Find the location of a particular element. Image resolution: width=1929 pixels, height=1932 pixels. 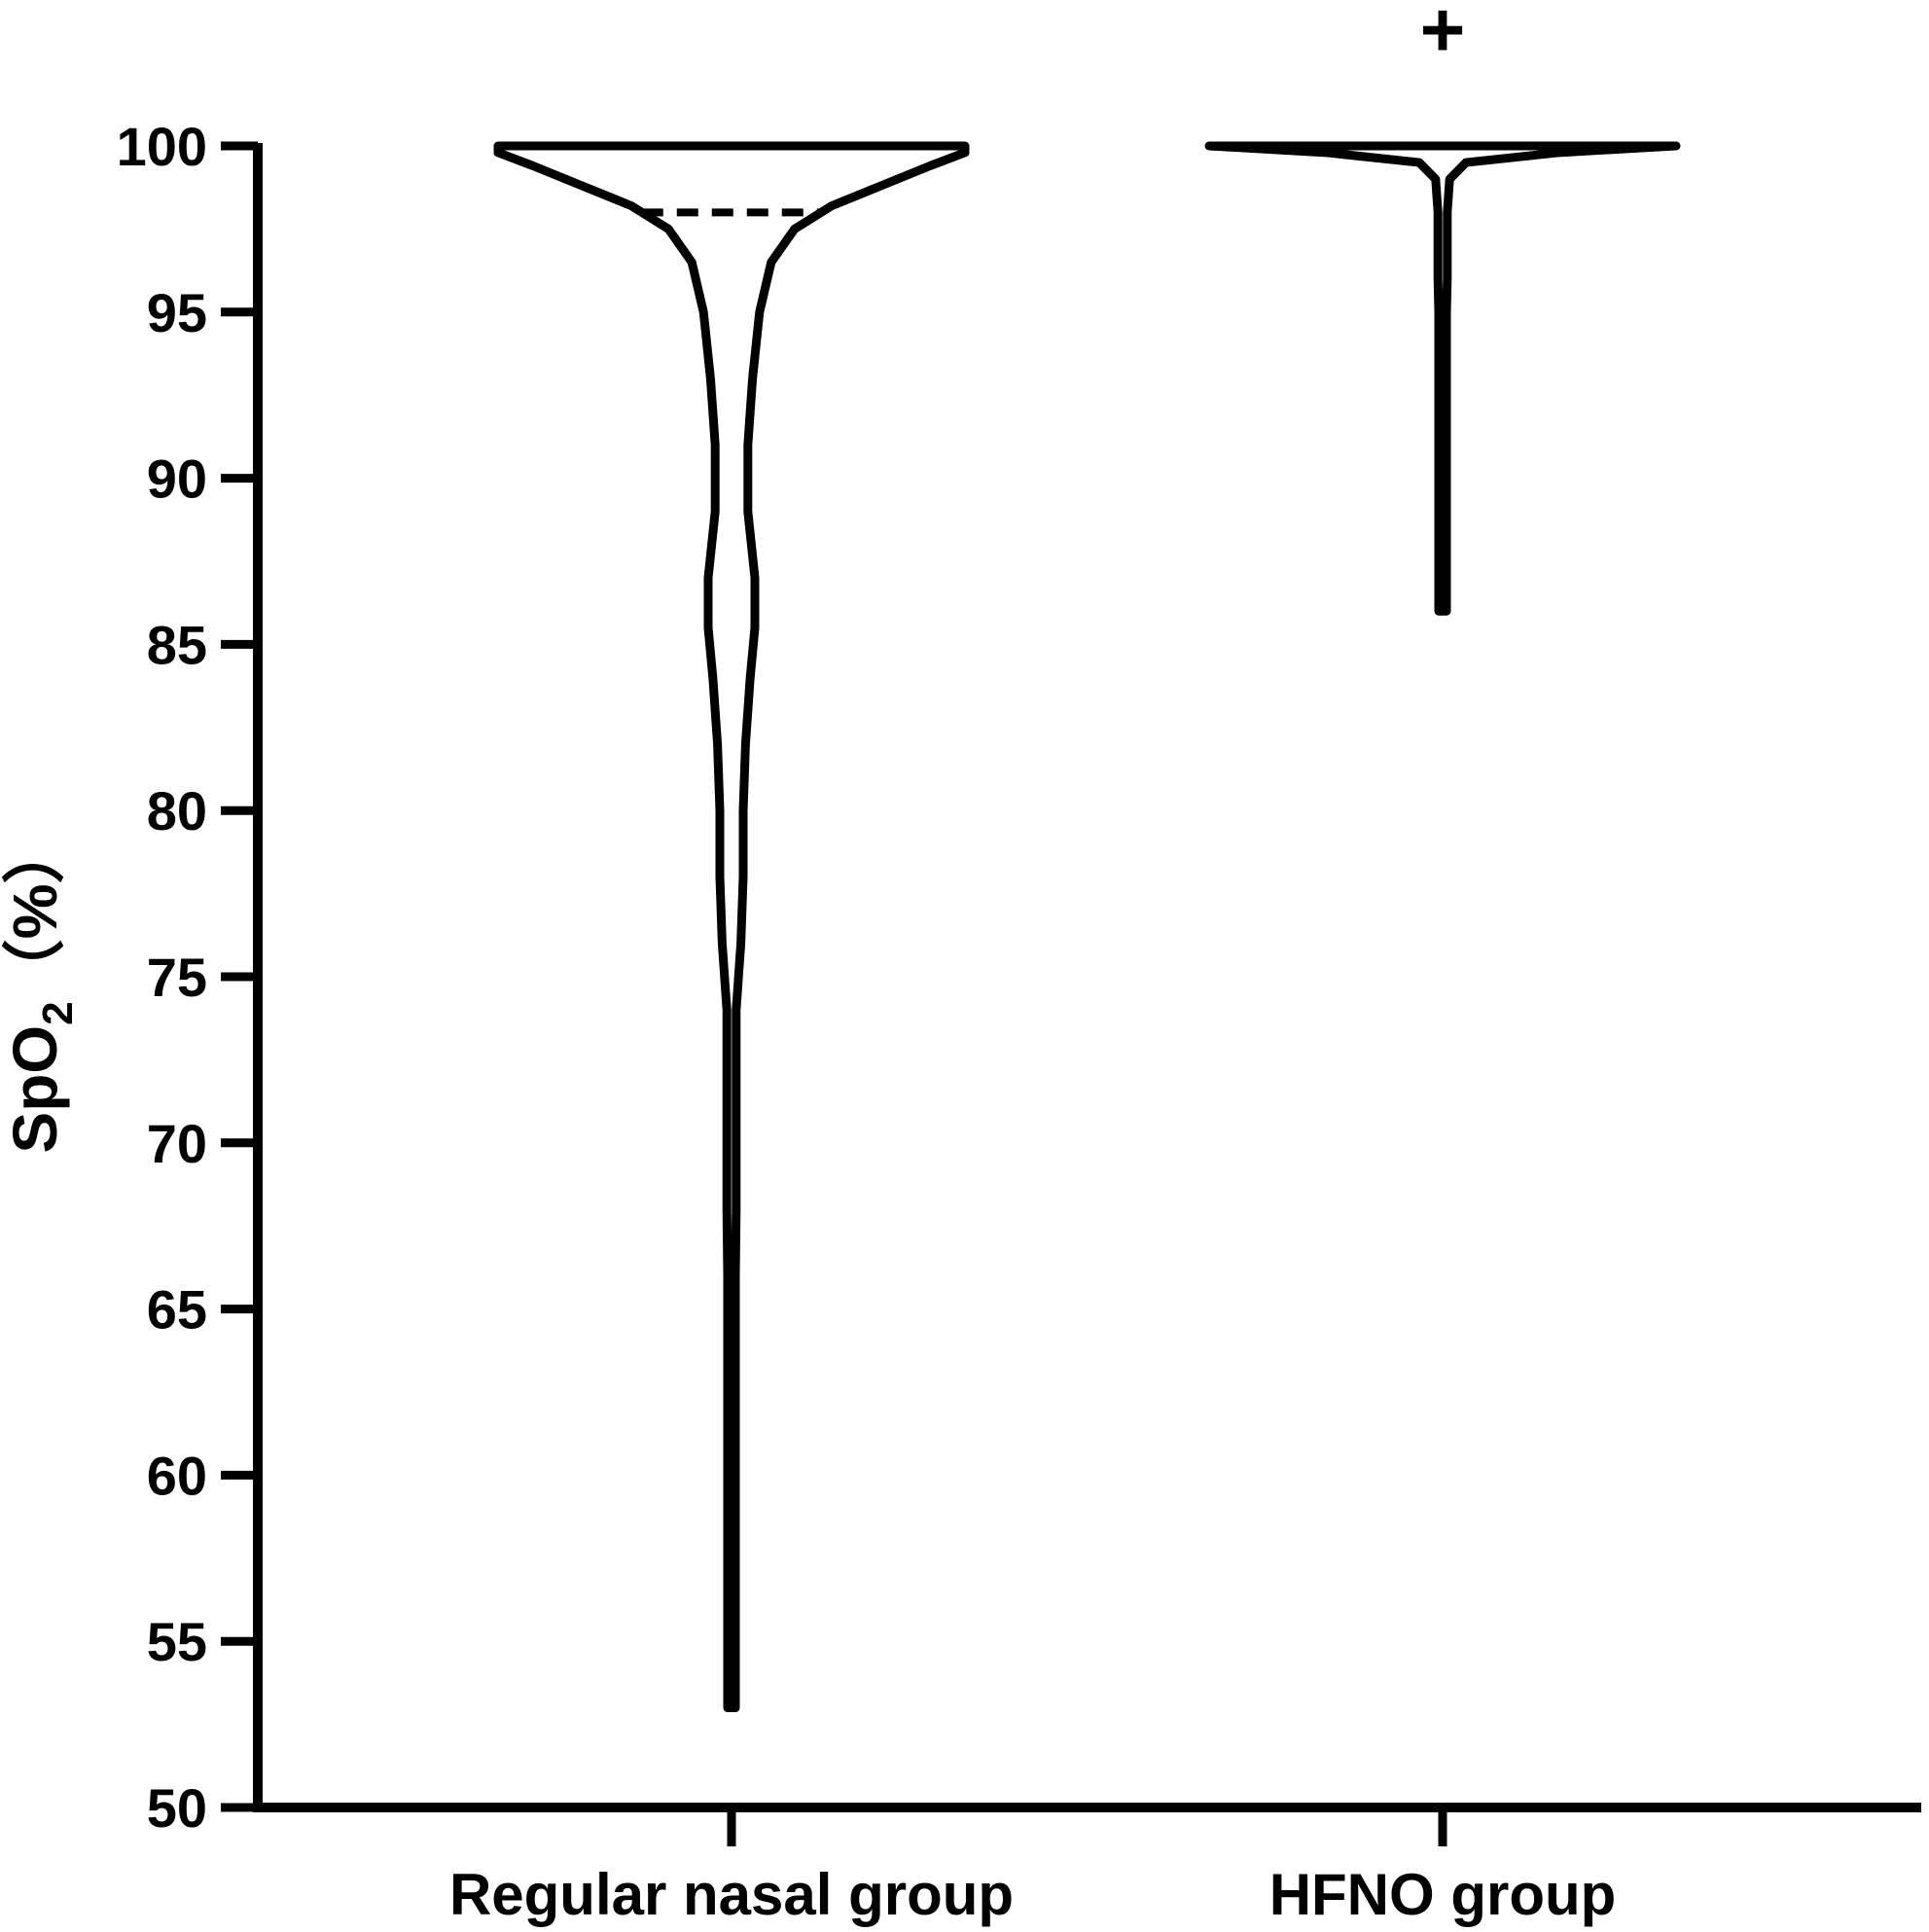

y-ticks: 50 55 60 65 70 75 80 85 90 95 100 is located at coordinates (187, 977).